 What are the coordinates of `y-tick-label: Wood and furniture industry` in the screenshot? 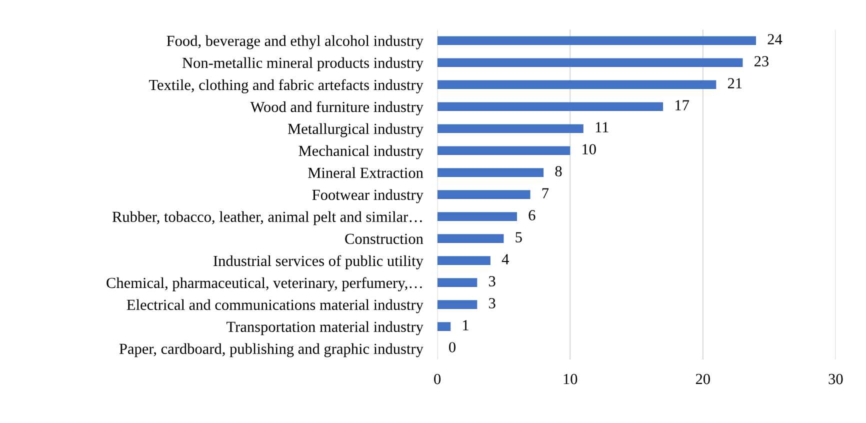 It's located at (337, 108).